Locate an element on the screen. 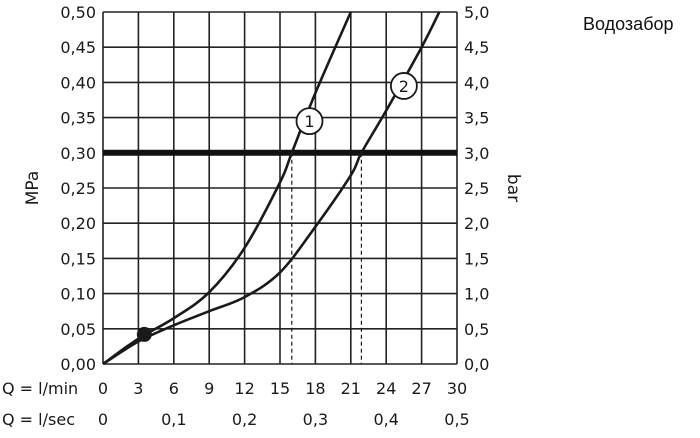  x-tick-label: 18 is located at coordinates (315, 388).